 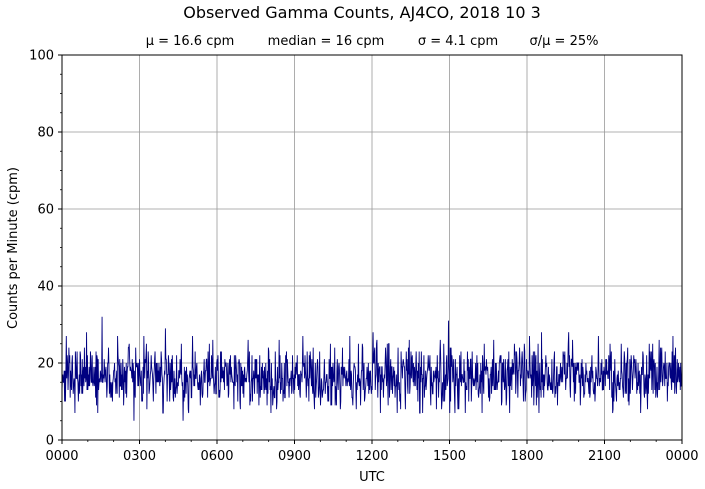 I want to click on y-tick-label: 100, so click(x=41, y=56).